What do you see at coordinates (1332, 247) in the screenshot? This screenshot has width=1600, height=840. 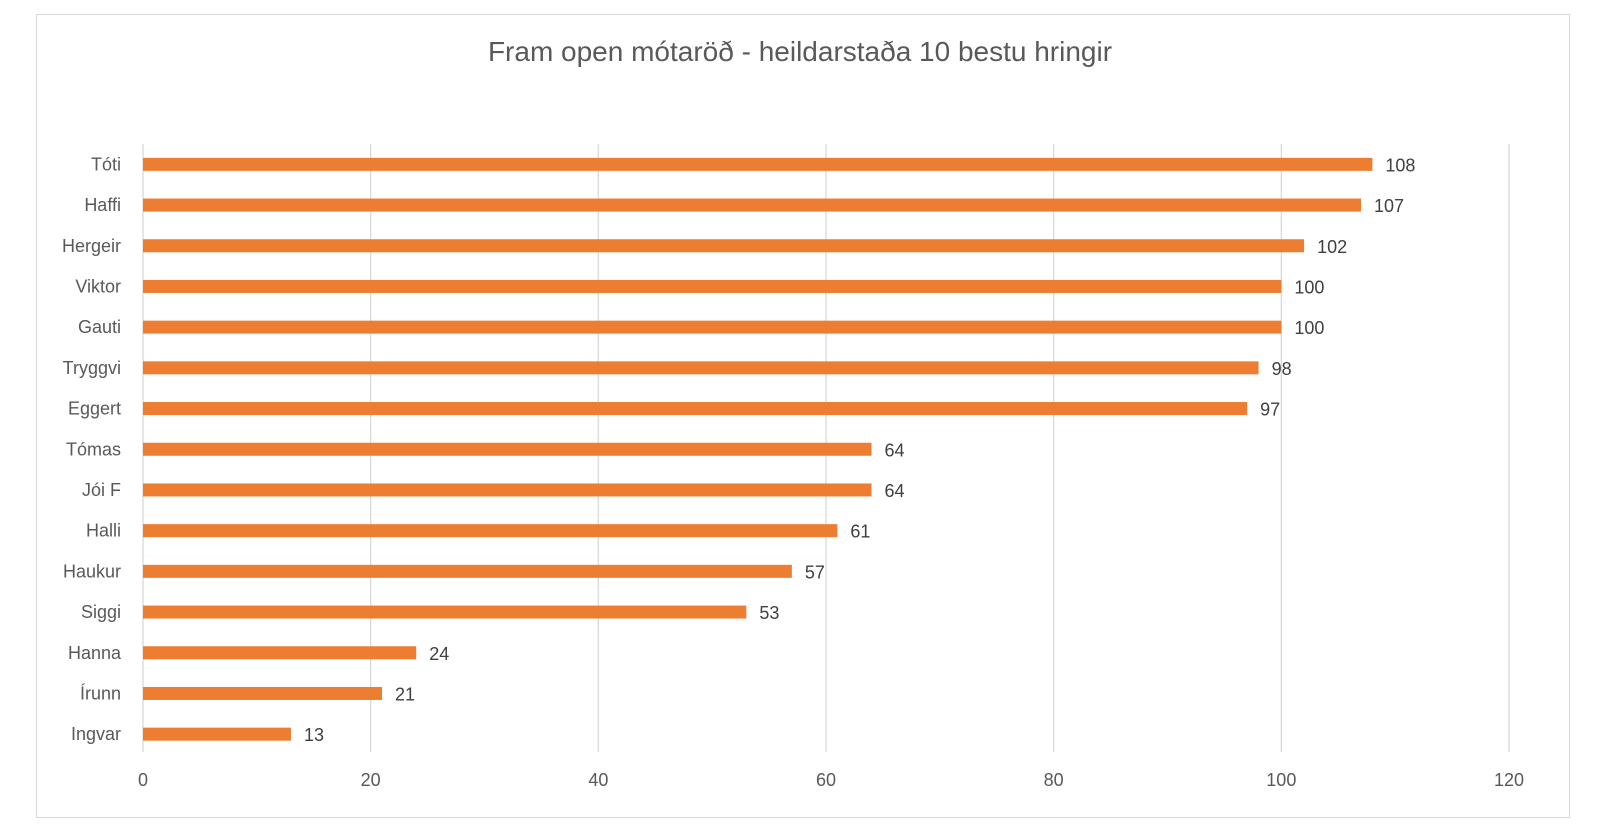 I see `data-label: 102` at bounding box center [1332, 247].